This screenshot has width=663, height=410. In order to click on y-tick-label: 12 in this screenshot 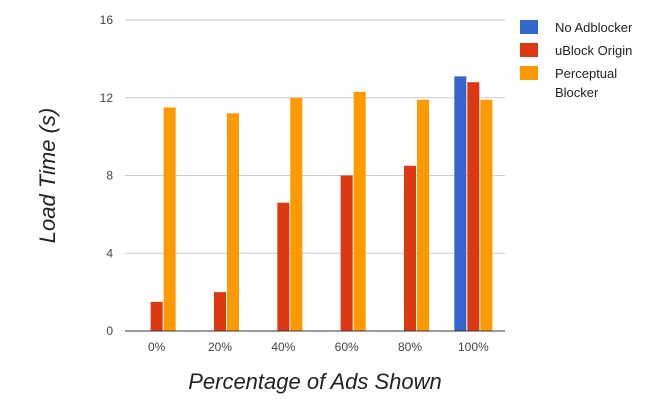, I will do `click(107, 98)`.